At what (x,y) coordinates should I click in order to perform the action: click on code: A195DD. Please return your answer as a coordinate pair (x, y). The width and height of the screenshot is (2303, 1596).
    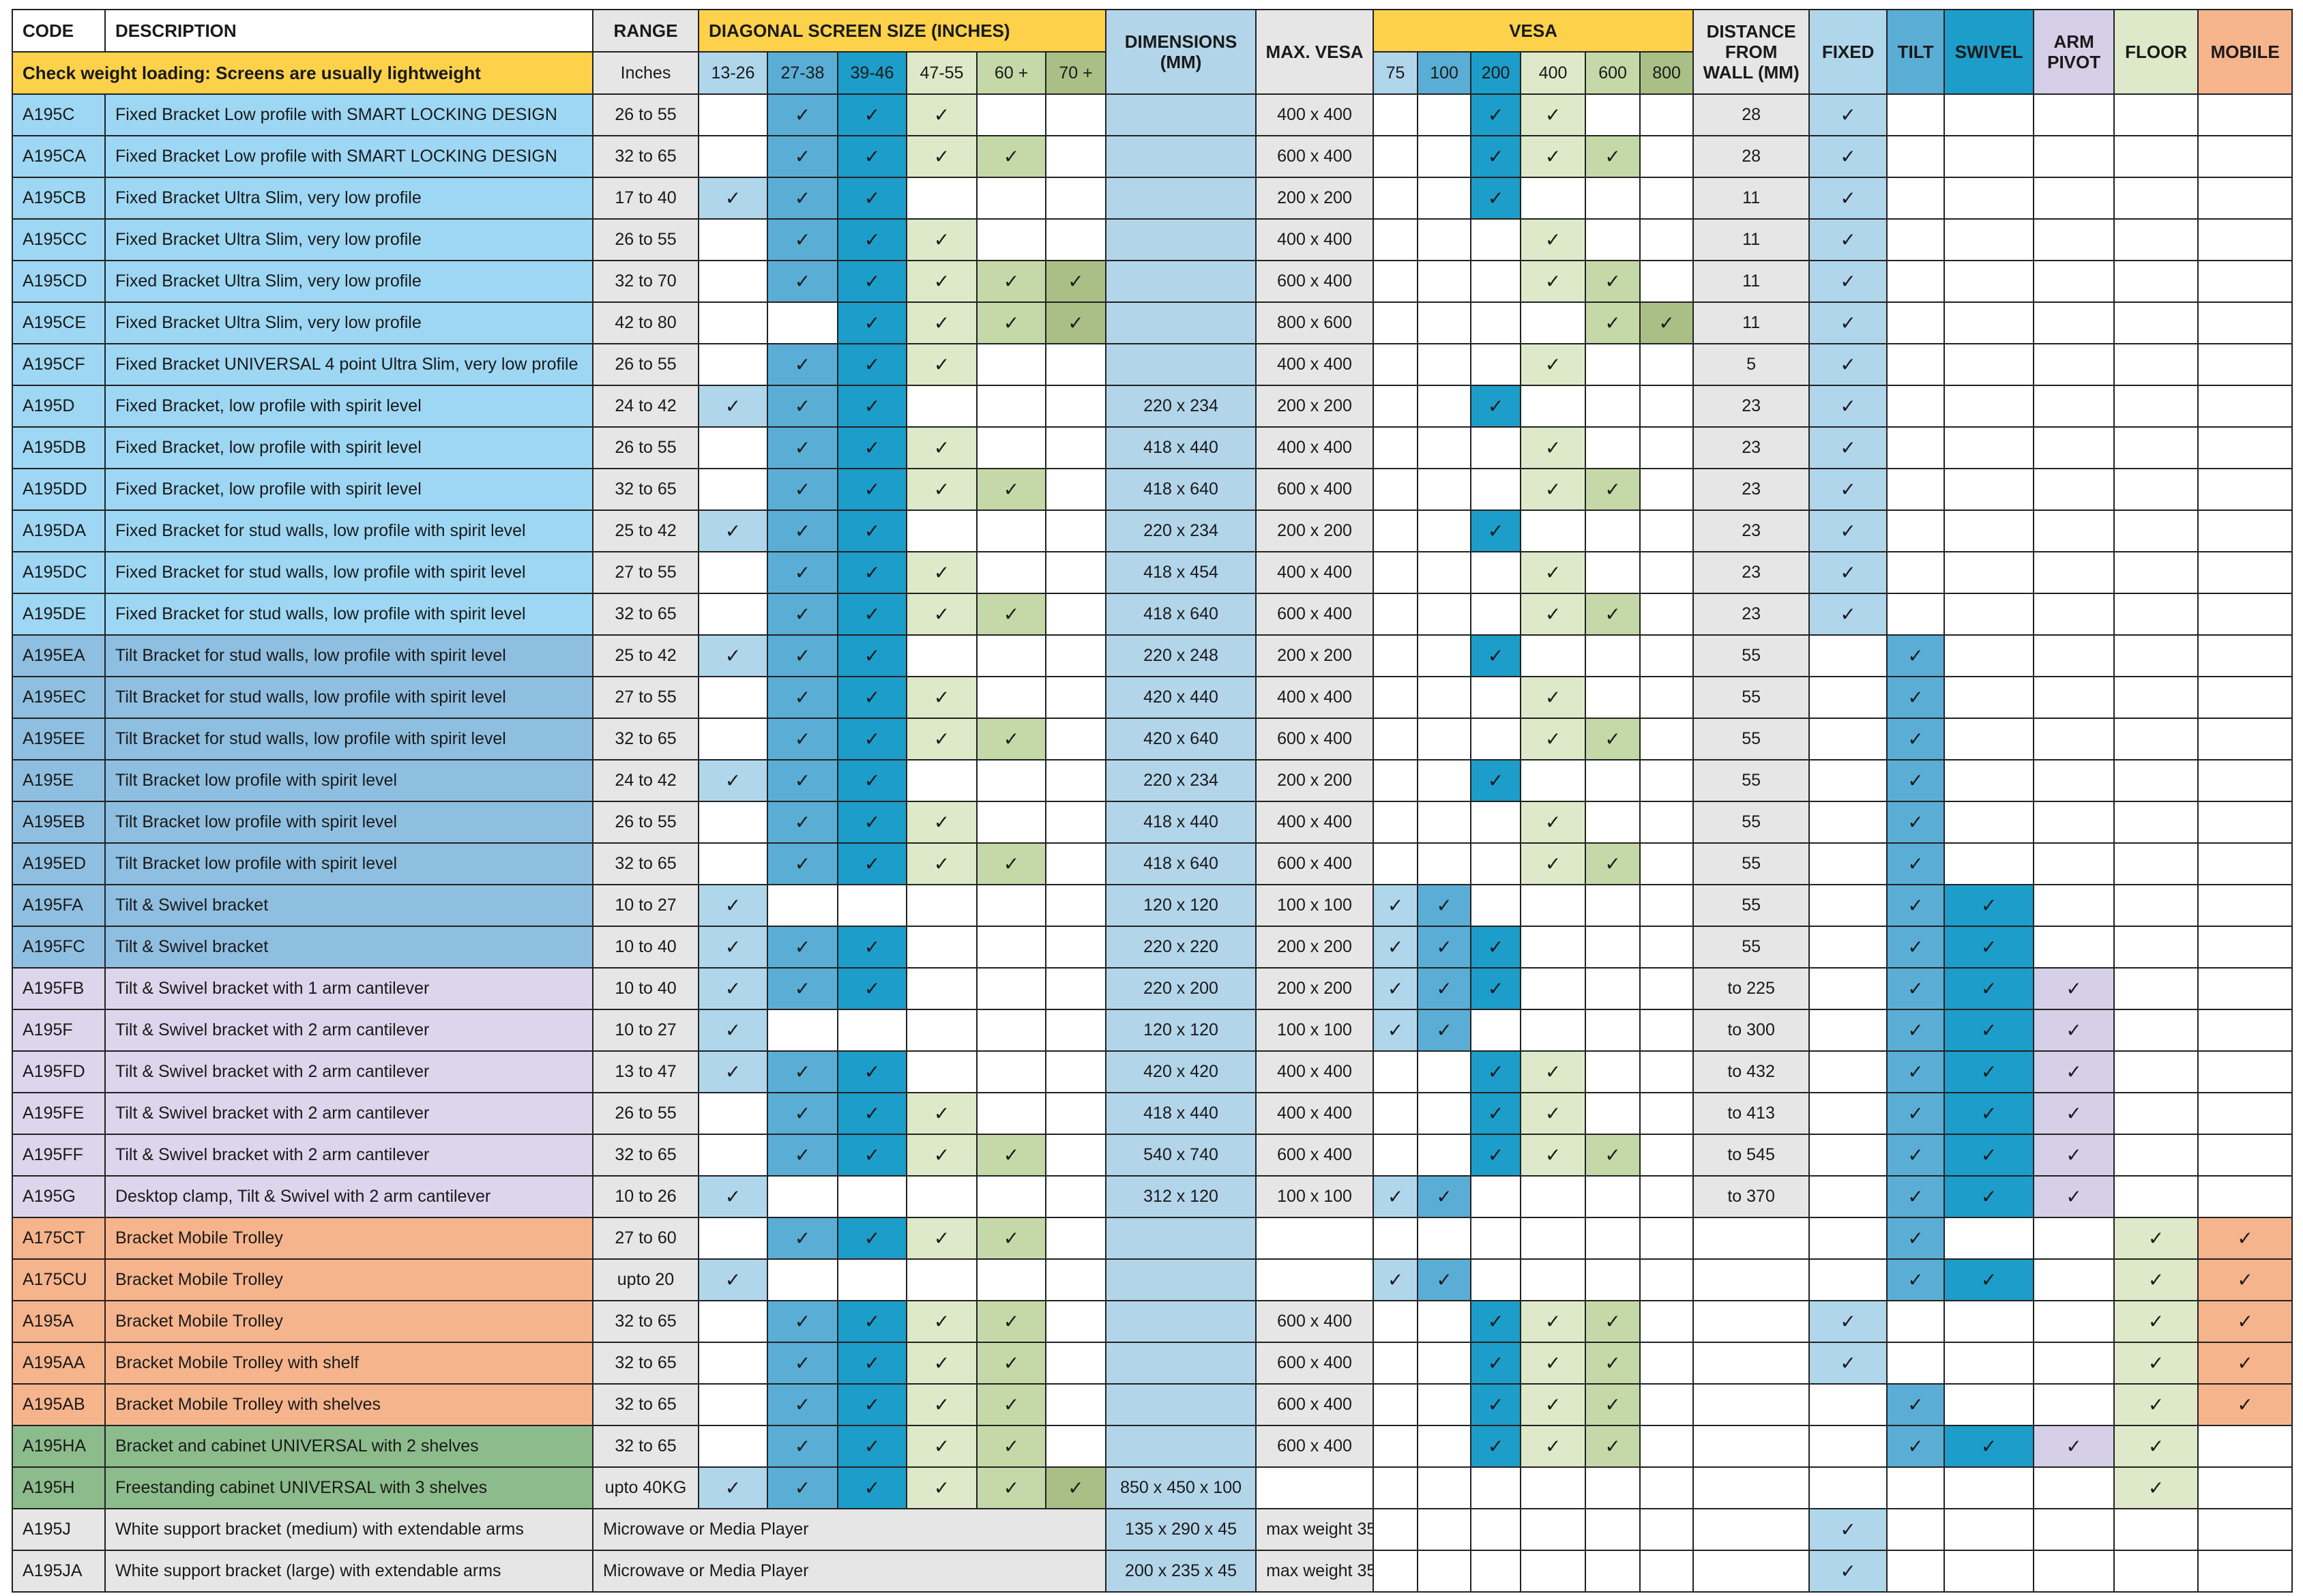
    Looking at the image, I should click on (59, 489).